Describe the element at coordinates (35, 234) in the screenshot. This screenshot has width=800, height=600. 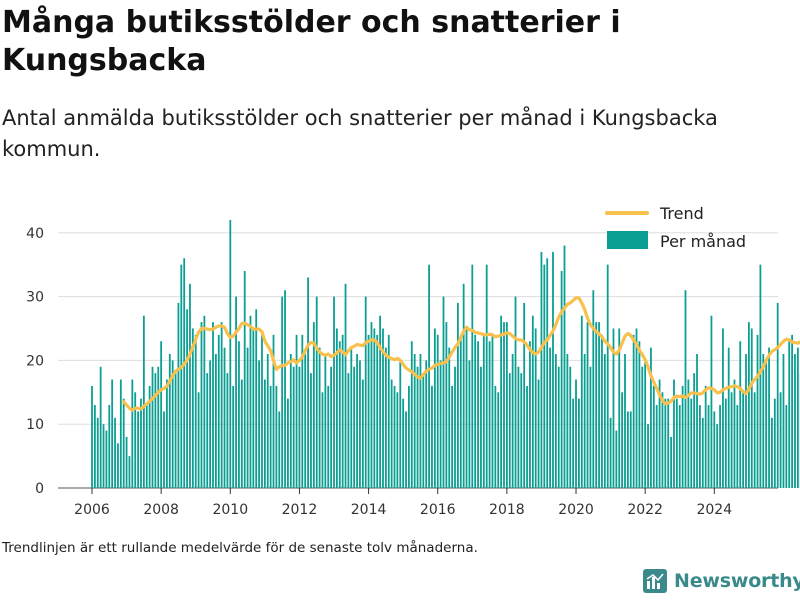
I see `y-tick-label-40: 40` at that location.